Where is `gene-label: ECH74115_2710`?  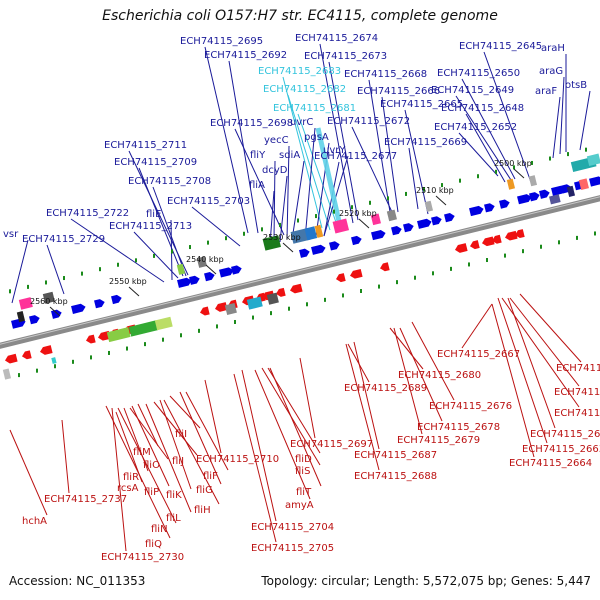
gene-label: ECH74115_2710 is located at coordinates (237, 459).